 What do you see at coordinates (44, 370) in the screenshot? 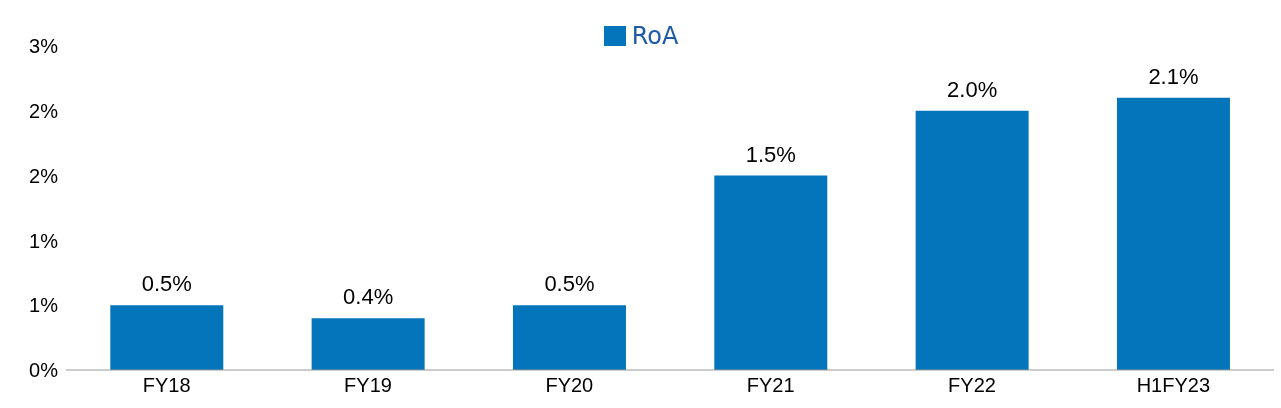
I see `y-tick-label: 0%` at bounding box center [44, 370].